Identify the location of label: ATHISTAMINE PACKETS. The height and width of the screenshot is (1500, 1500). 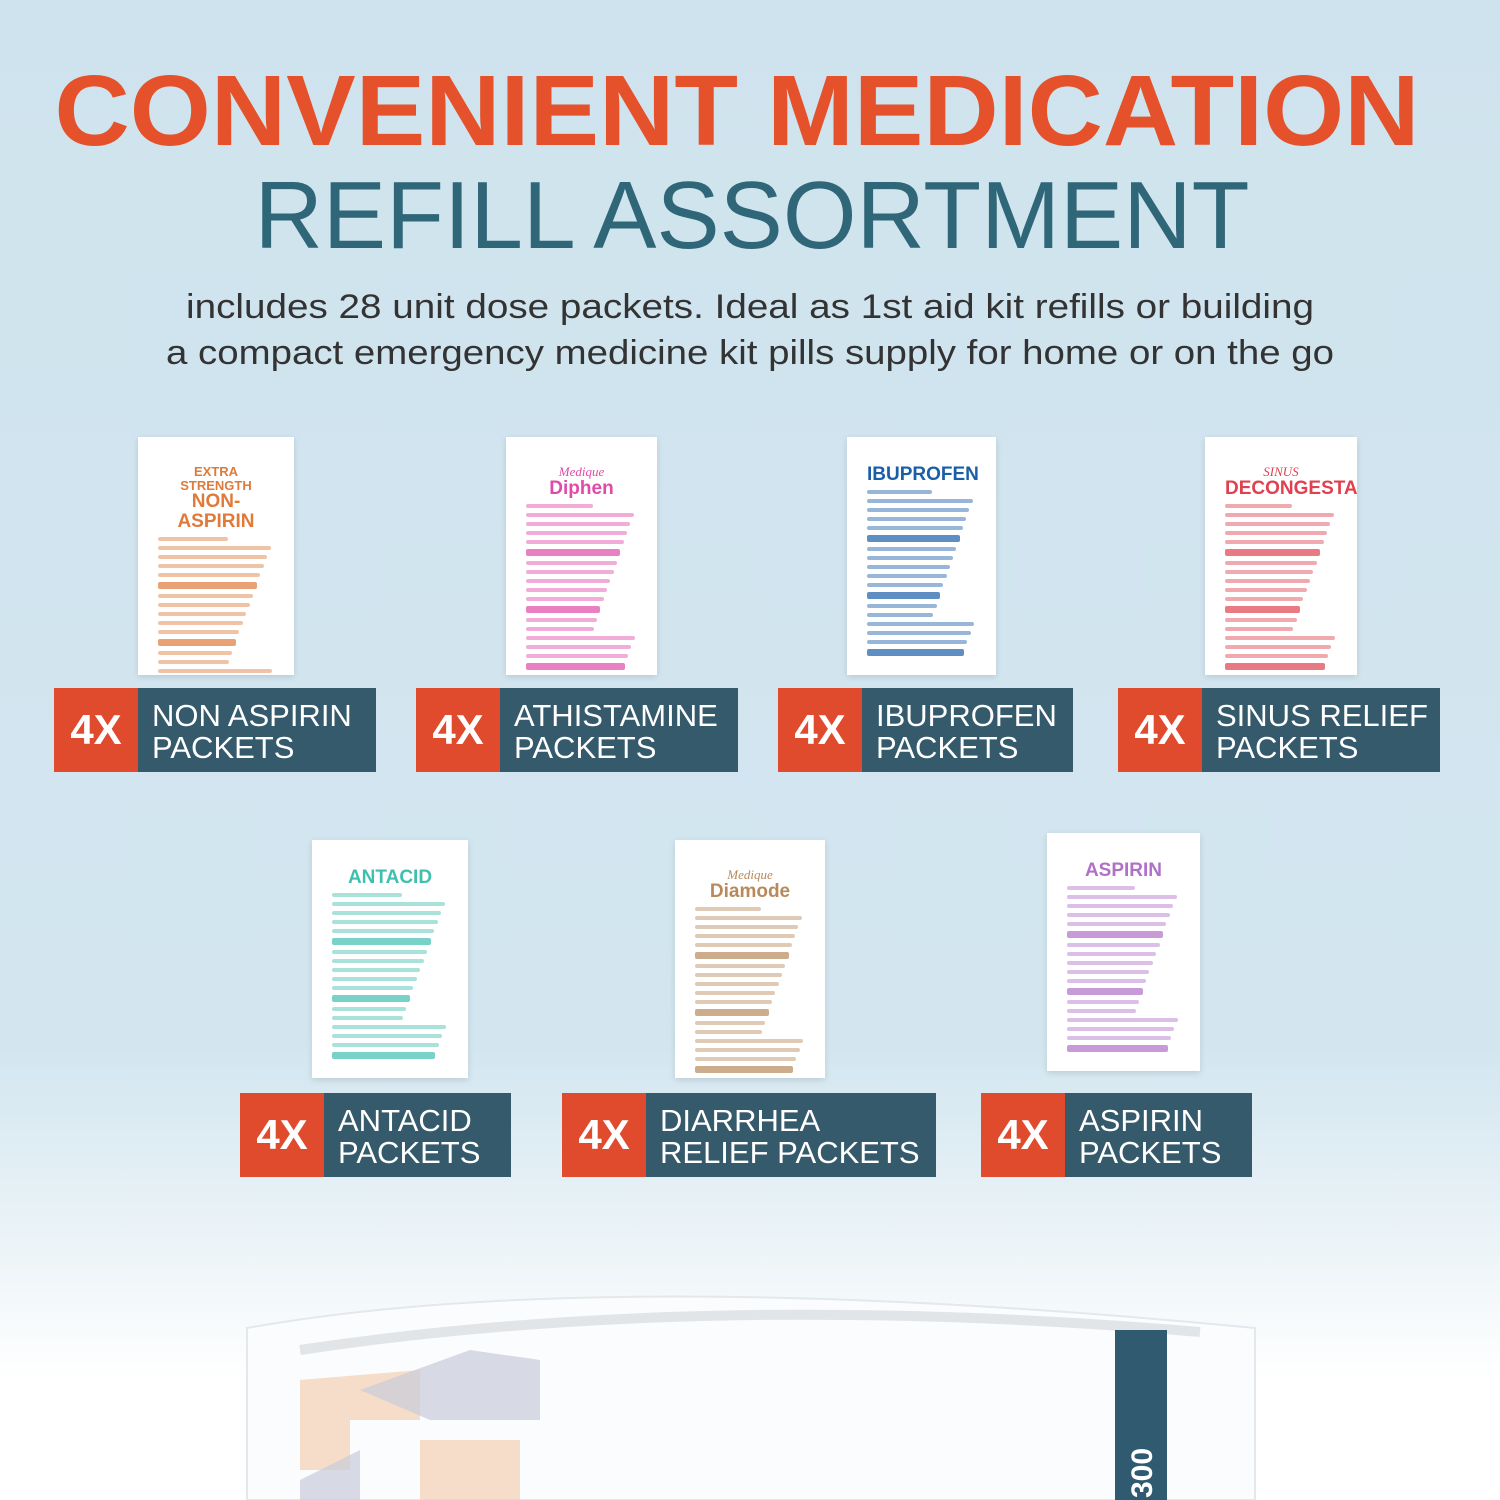
(619, 730).